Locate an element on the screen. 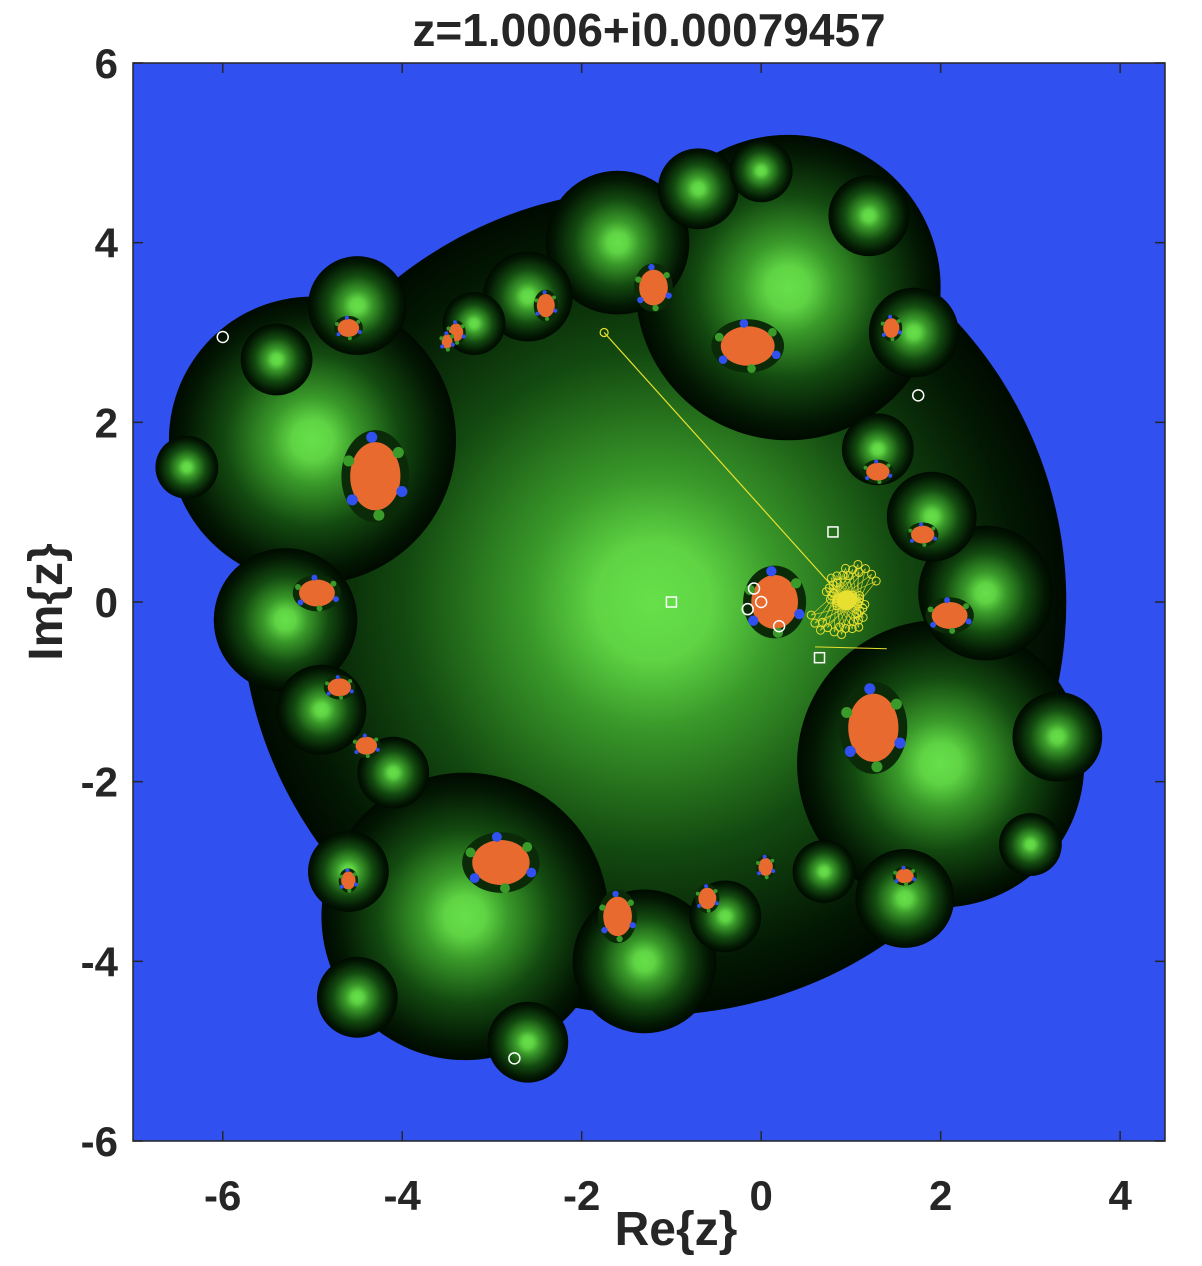 The height and width of the screenshot is (1266, 1202). square-marker is located at coordinates (833, 532).